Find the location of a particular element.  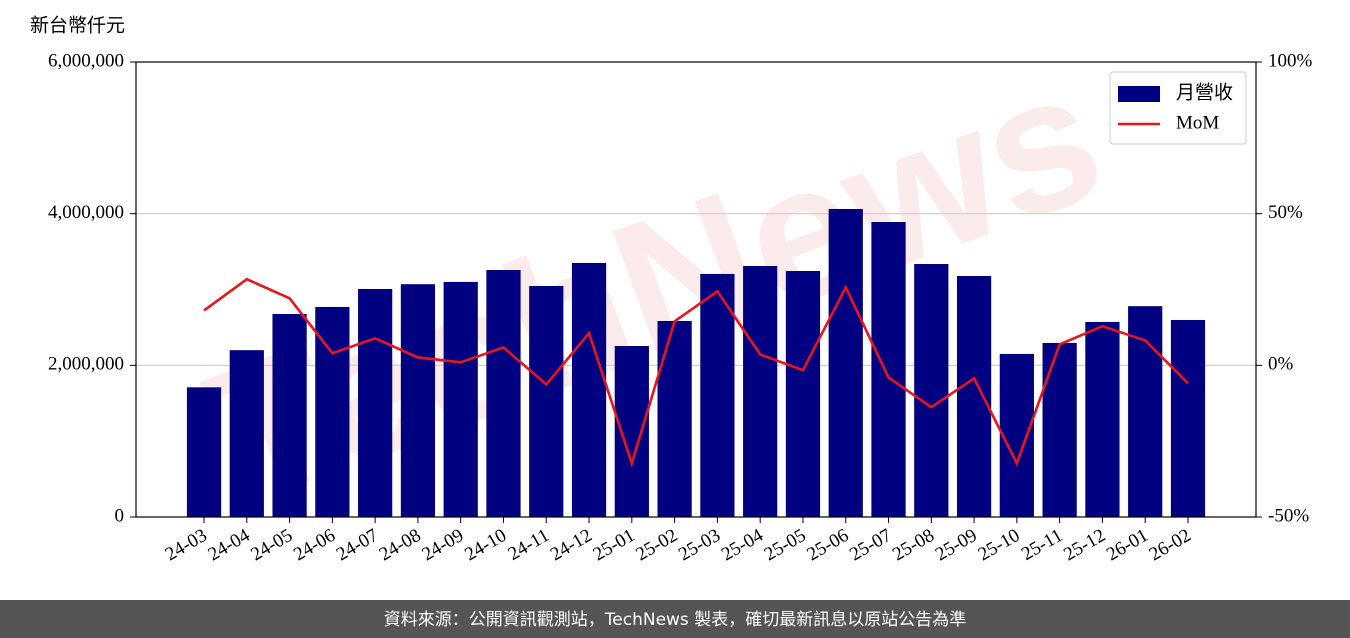

footer-bar is located at coordinates (675, 619).